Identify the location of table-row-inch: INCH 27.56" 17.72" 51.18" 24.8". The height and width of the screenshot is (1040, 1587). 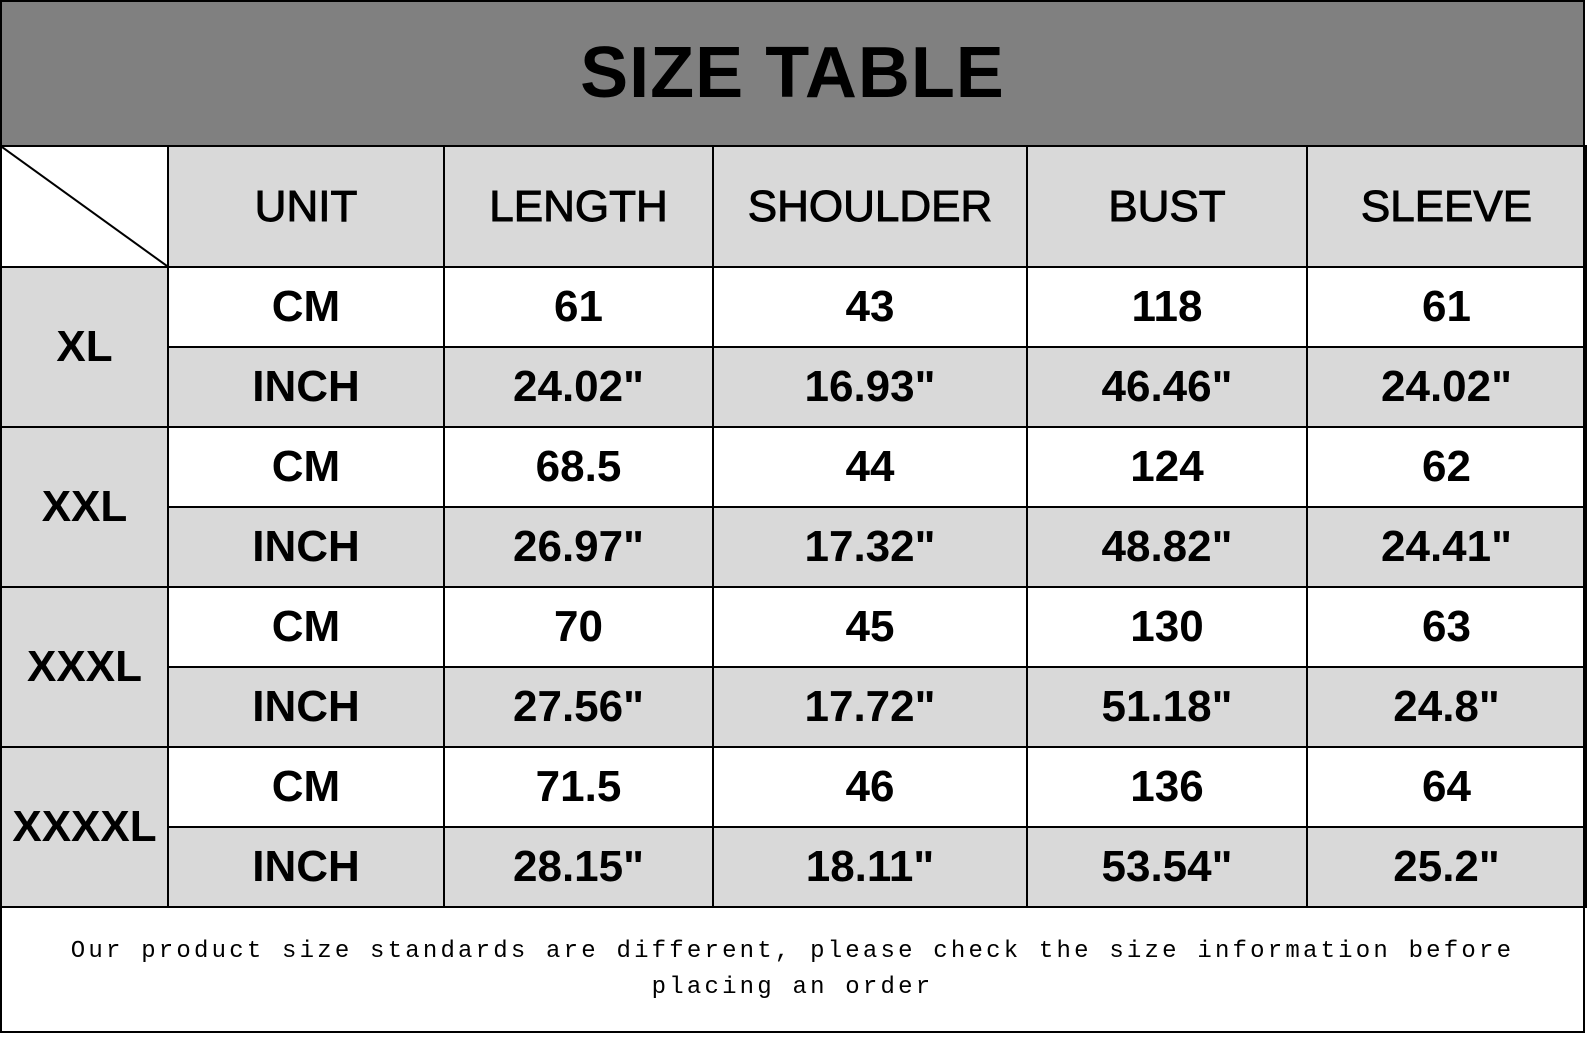
(794, 707).